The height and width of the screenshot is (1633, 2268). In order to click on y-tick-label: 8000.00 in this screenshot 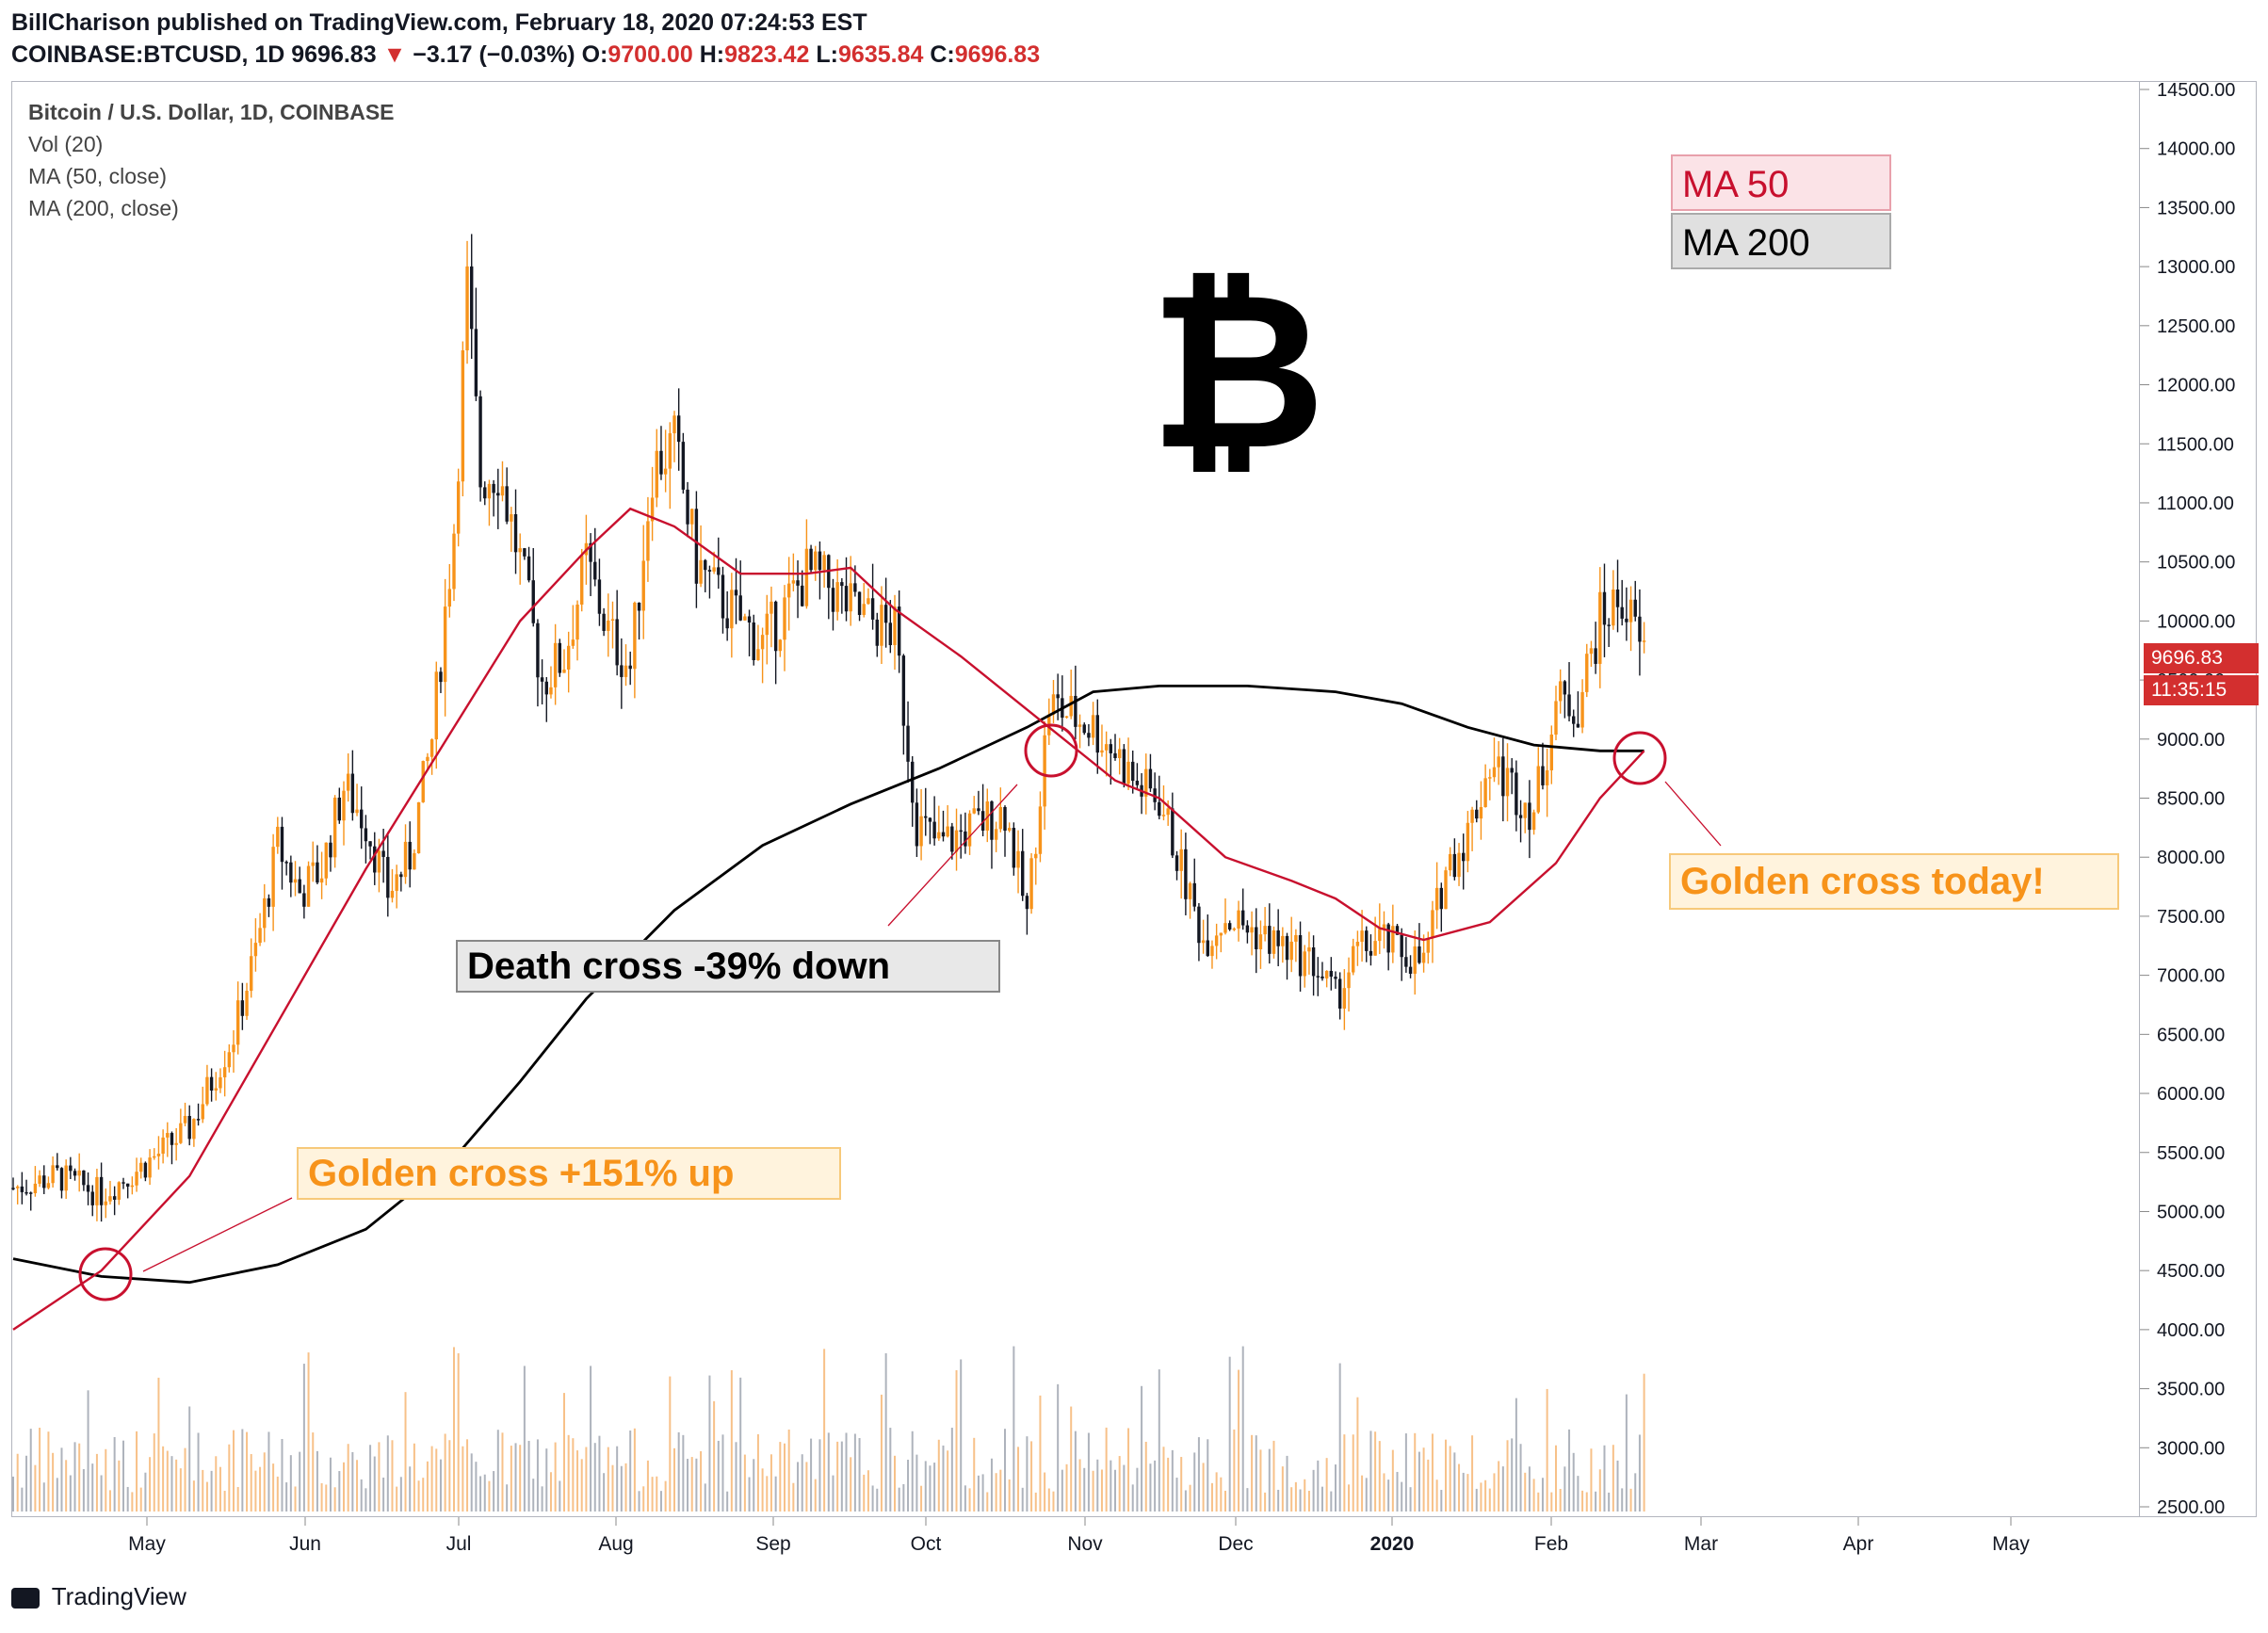, I will do `click(2191, 858)`.